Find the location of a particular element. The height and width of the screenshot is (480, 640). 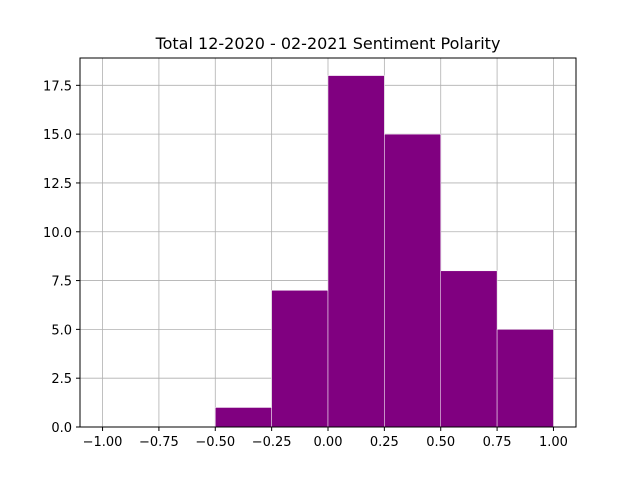

x-tick-label-1: −0.75 is located at coordinates (159, 442).